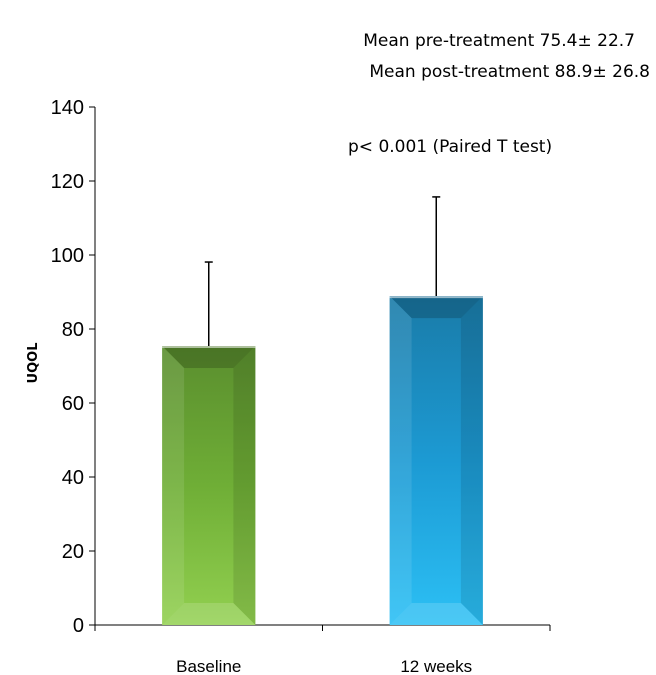  I want to click on annotation-pre-treatment: Mean pre-treatment 75.4± 22.7, so click(499, 41).